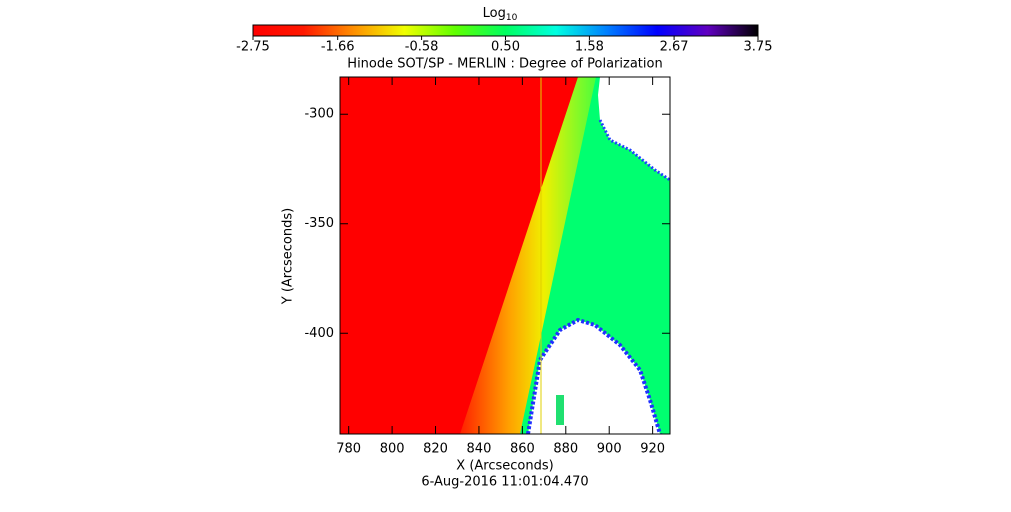 The width and height of the screenshot is (1011, 512). I want to click on heatmap-band, so click(530, 255).